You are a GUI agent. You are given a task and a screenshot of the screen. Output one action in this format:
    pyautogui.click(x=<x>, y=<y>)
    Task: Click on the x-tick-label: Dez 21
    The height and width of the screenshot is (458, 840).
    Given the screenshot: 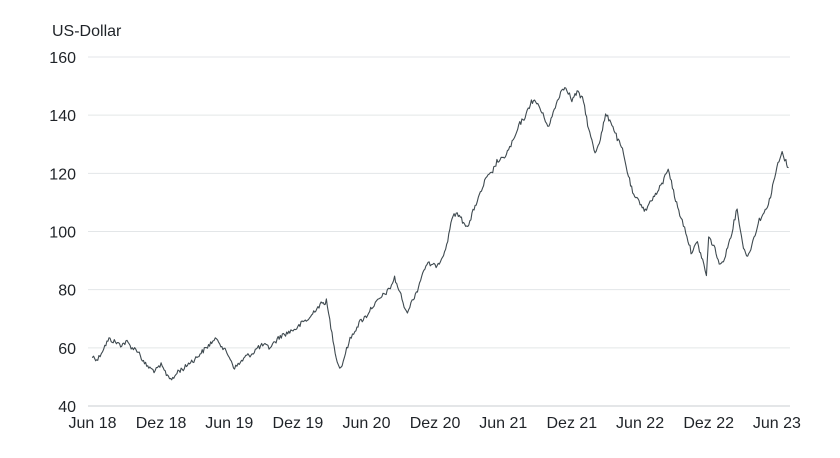 What is the action you would take?
    pyautogui.click(x=572, y=423)
    